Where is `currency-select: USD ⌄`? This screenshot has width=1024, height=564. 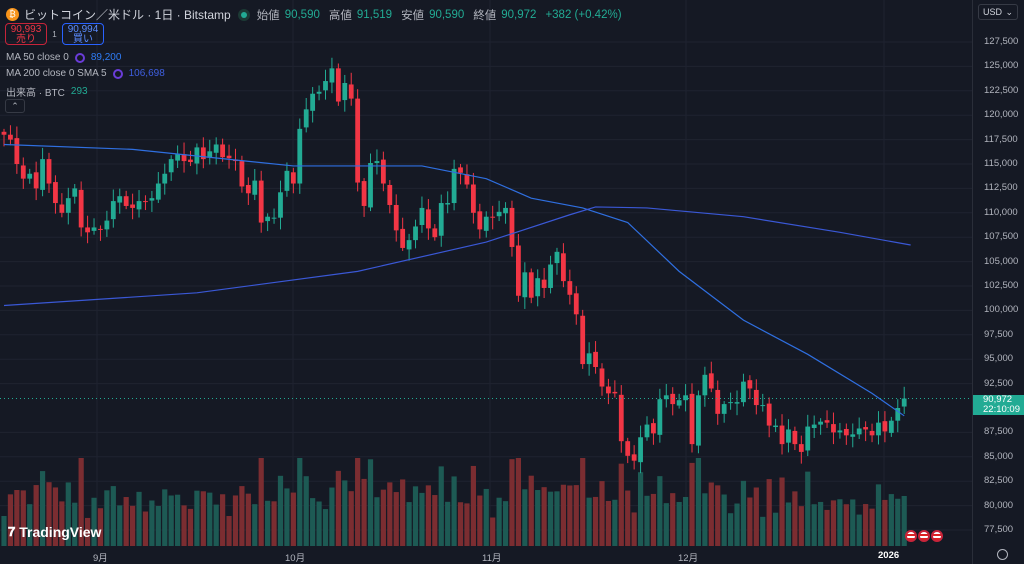 currency-select: USD ⌄ is located at coordinates (998, 12).